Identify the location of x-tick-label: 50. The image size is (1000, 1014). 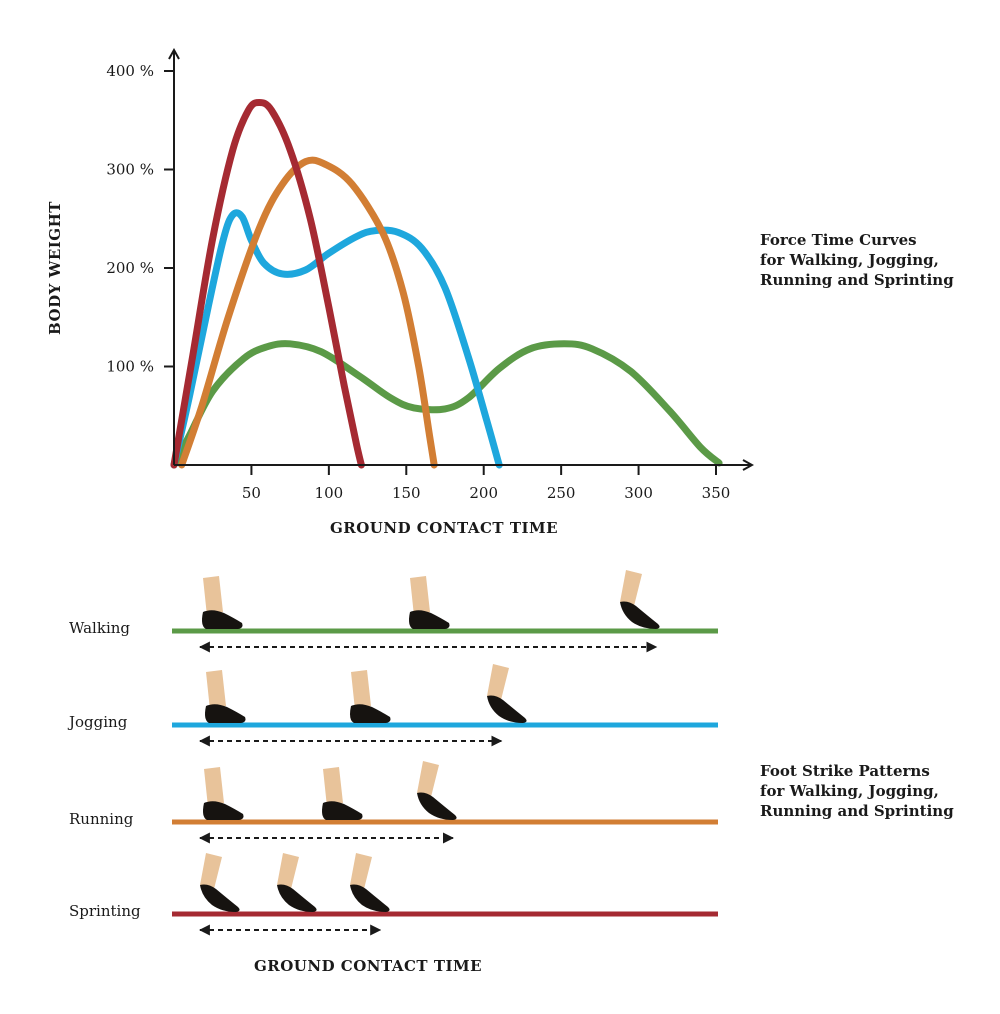
(251, 493).